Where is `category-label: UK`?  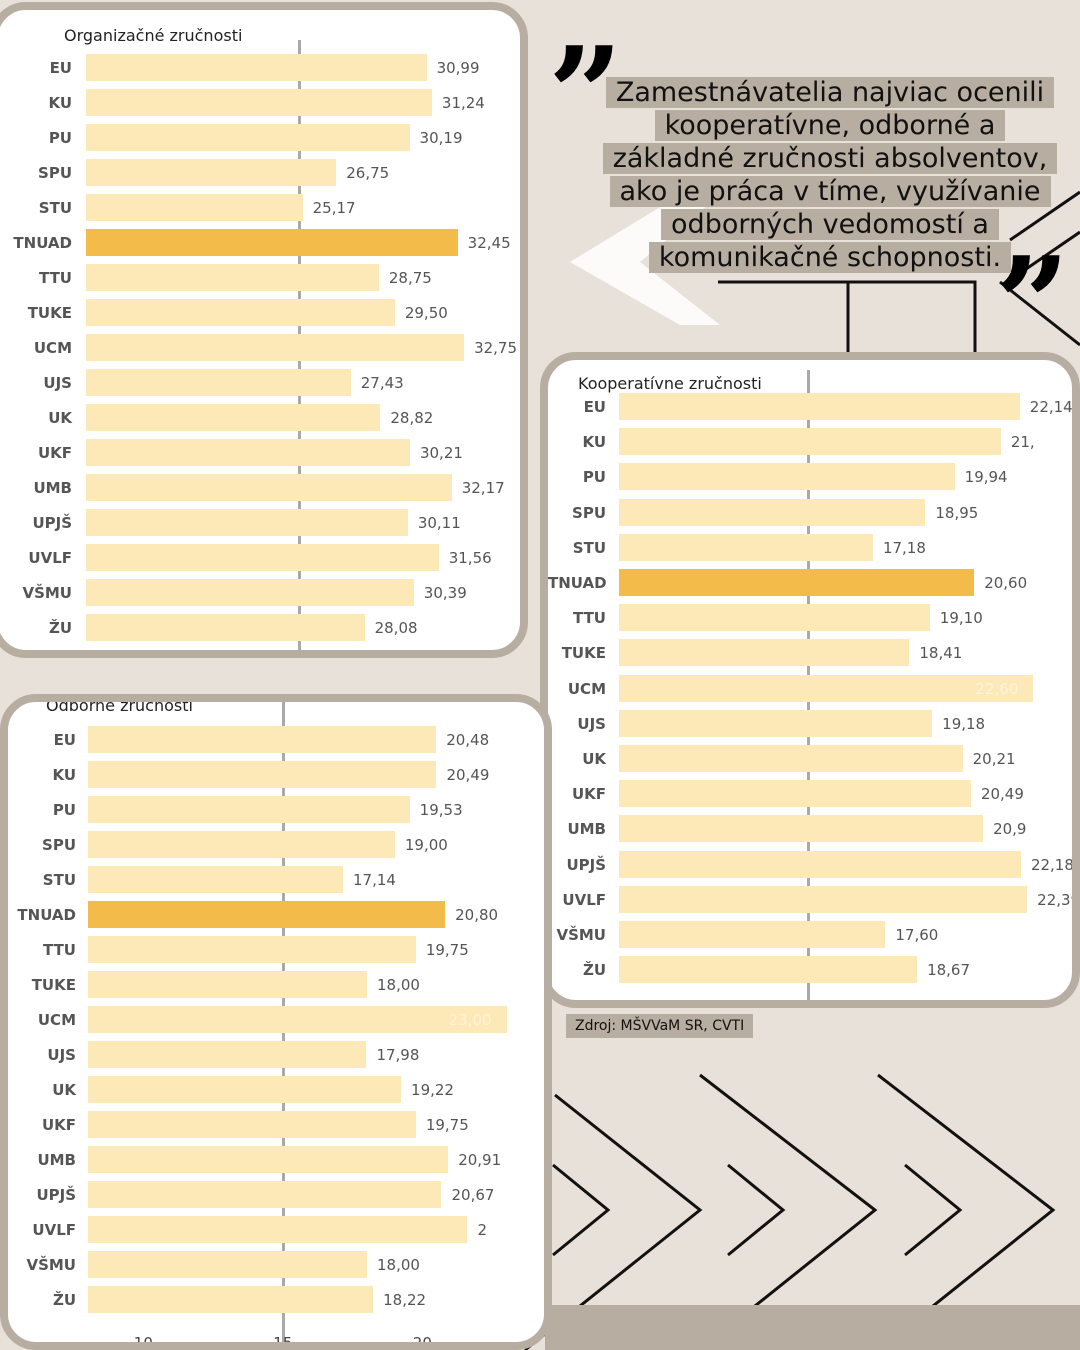
category-label: UK is located at coordinates (60, 418).